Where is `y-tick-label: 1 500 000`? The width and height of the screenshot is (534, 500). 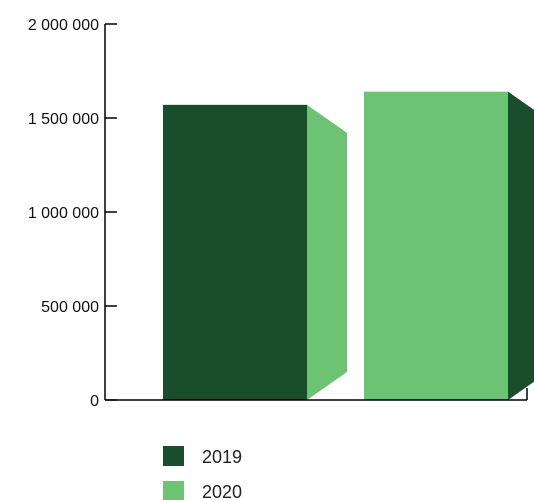
y-tick-label: 1 500 000 is located at coordinates (63, 119).